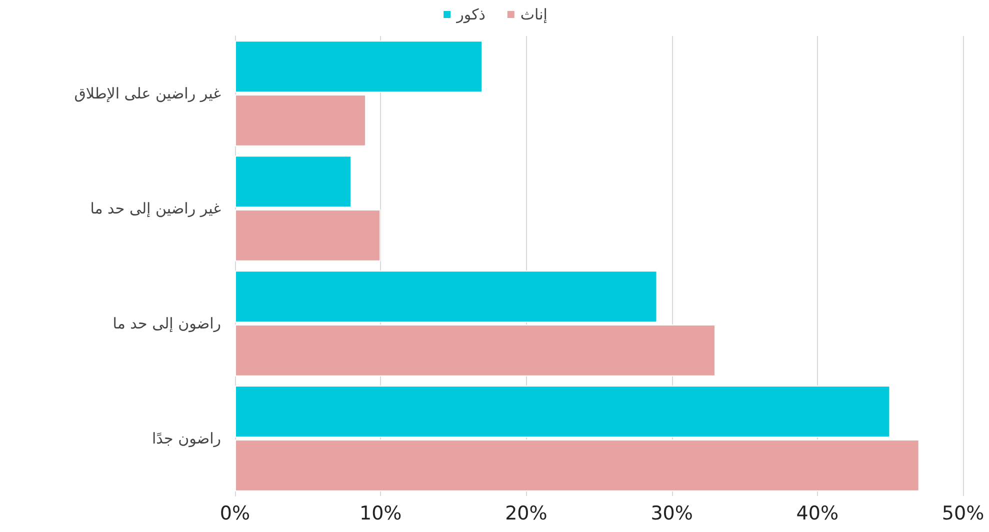 This screenshot has width=989, height=532. What do you see at coordinates (817, 513) in the screenshot?
I see `x-tick-label: 40%` at bounding box center [817, 513].